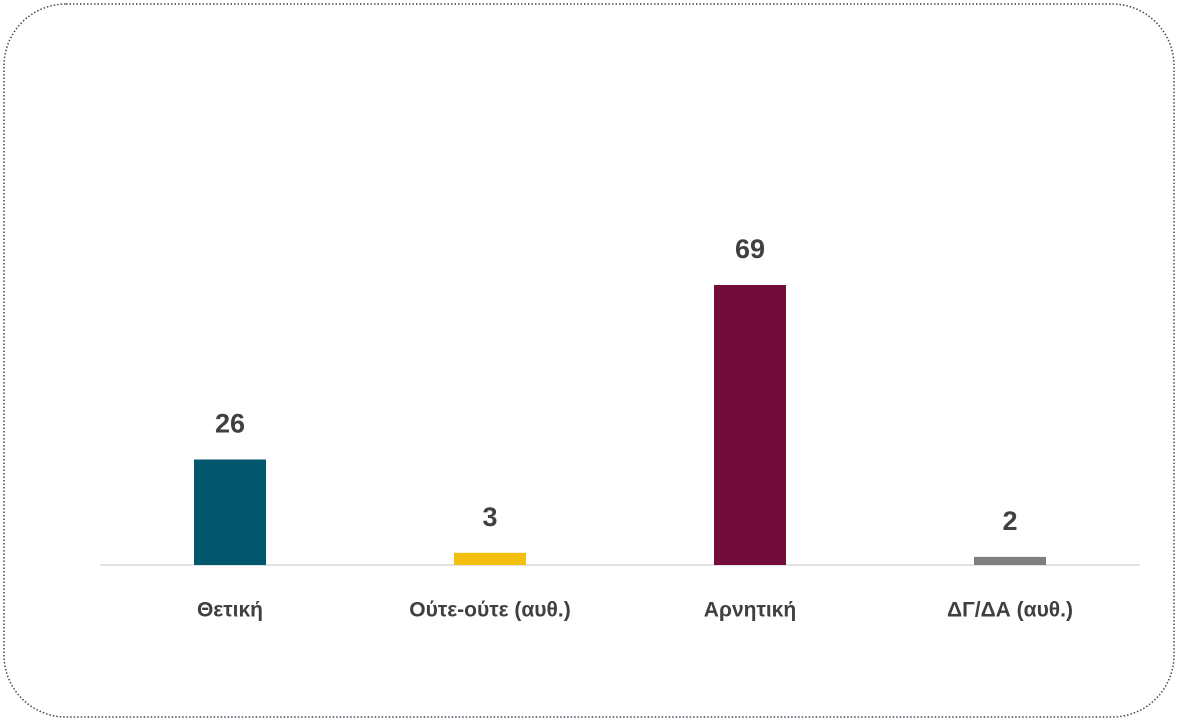 This screenshot has height=721, width=1178. Describe the element at coordinates (230, 424) in the screenshot. I see `data-label: 26` at that location.